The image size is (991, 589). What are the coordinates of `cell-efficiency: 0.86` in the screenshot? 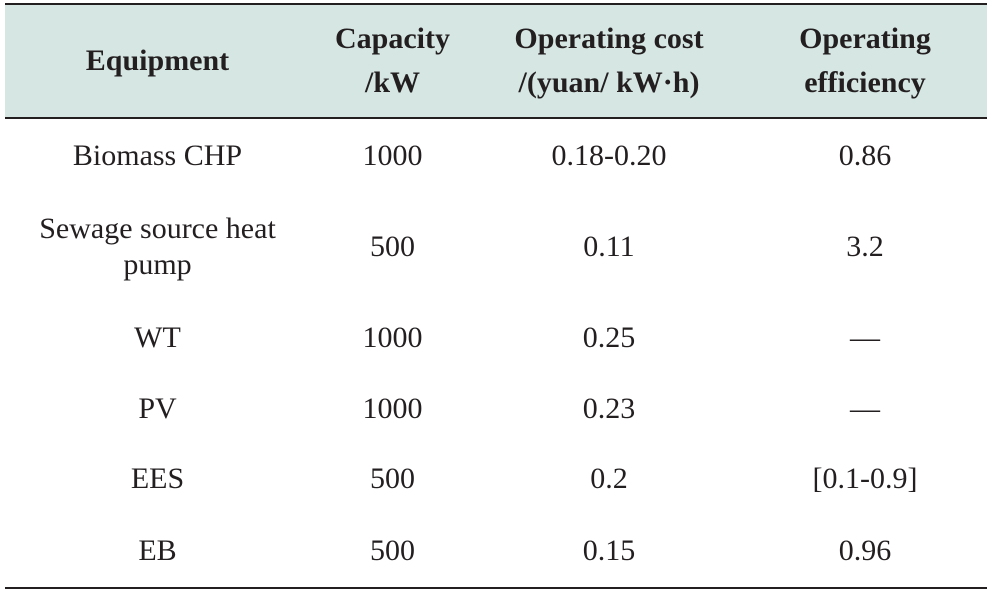 It's located at (865, 155).